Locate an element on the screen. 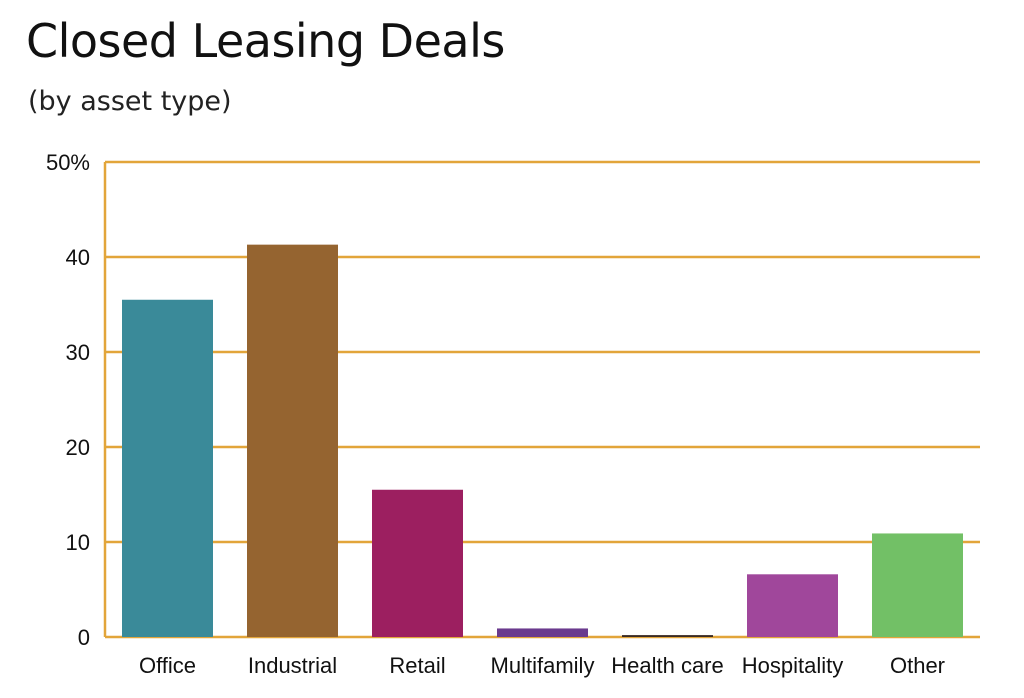  x-category-label: Retail is located at coordinates (417, 665).